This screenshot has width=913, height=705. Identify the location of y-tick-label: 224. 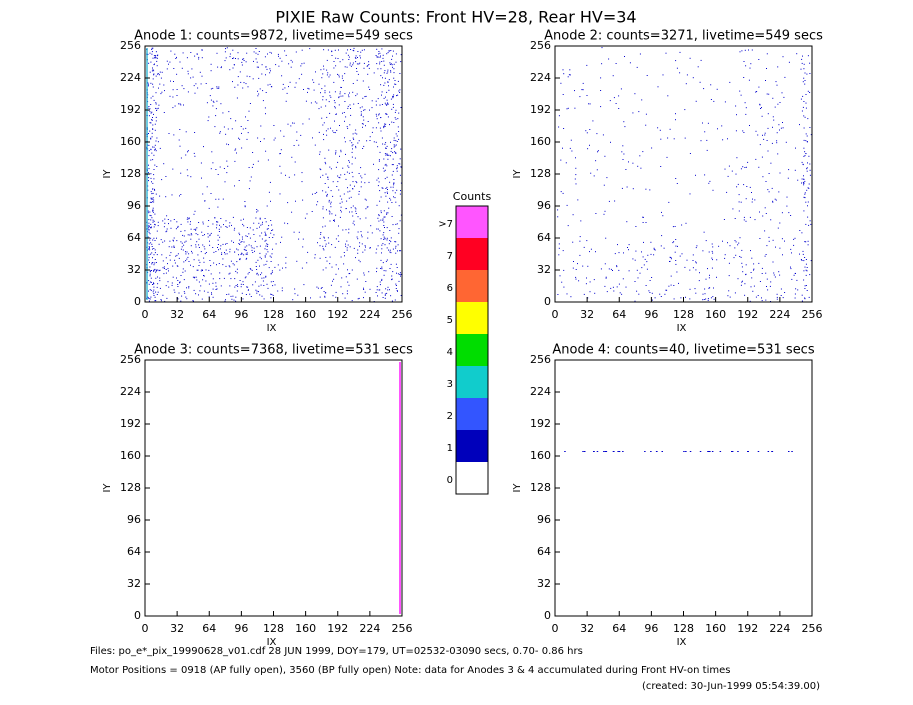
(540, 77).